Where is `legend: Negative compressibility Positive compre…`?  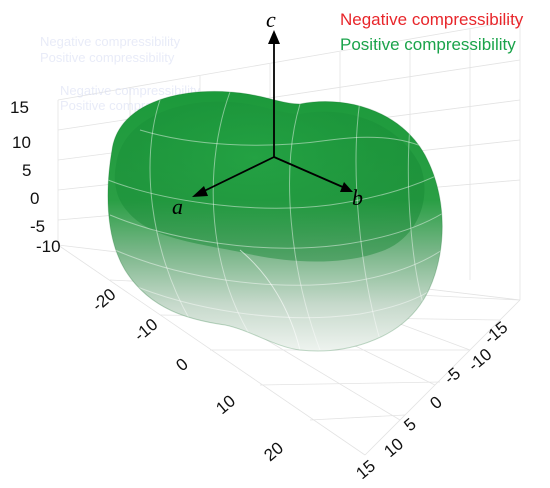 legend: Negative compressibility Positive compre… is located at coordinates (432, 32).